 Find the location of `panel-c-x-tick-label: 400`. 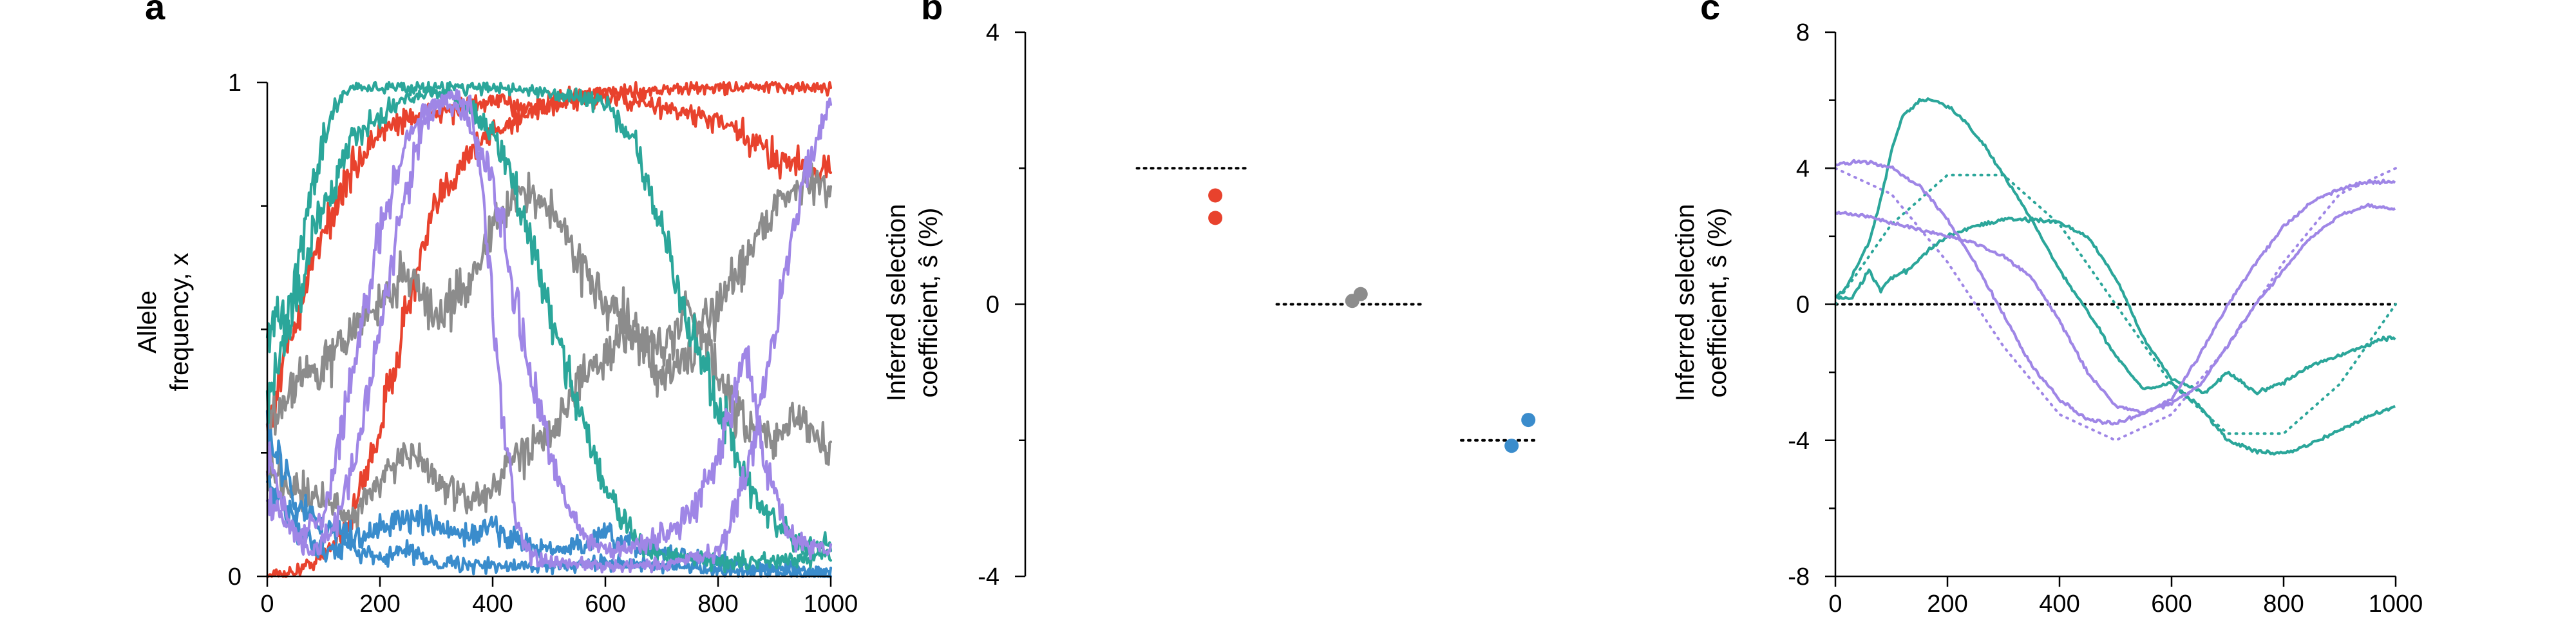

panel-c-x-tick-label: 400 is located at coordinates (2059, 604).